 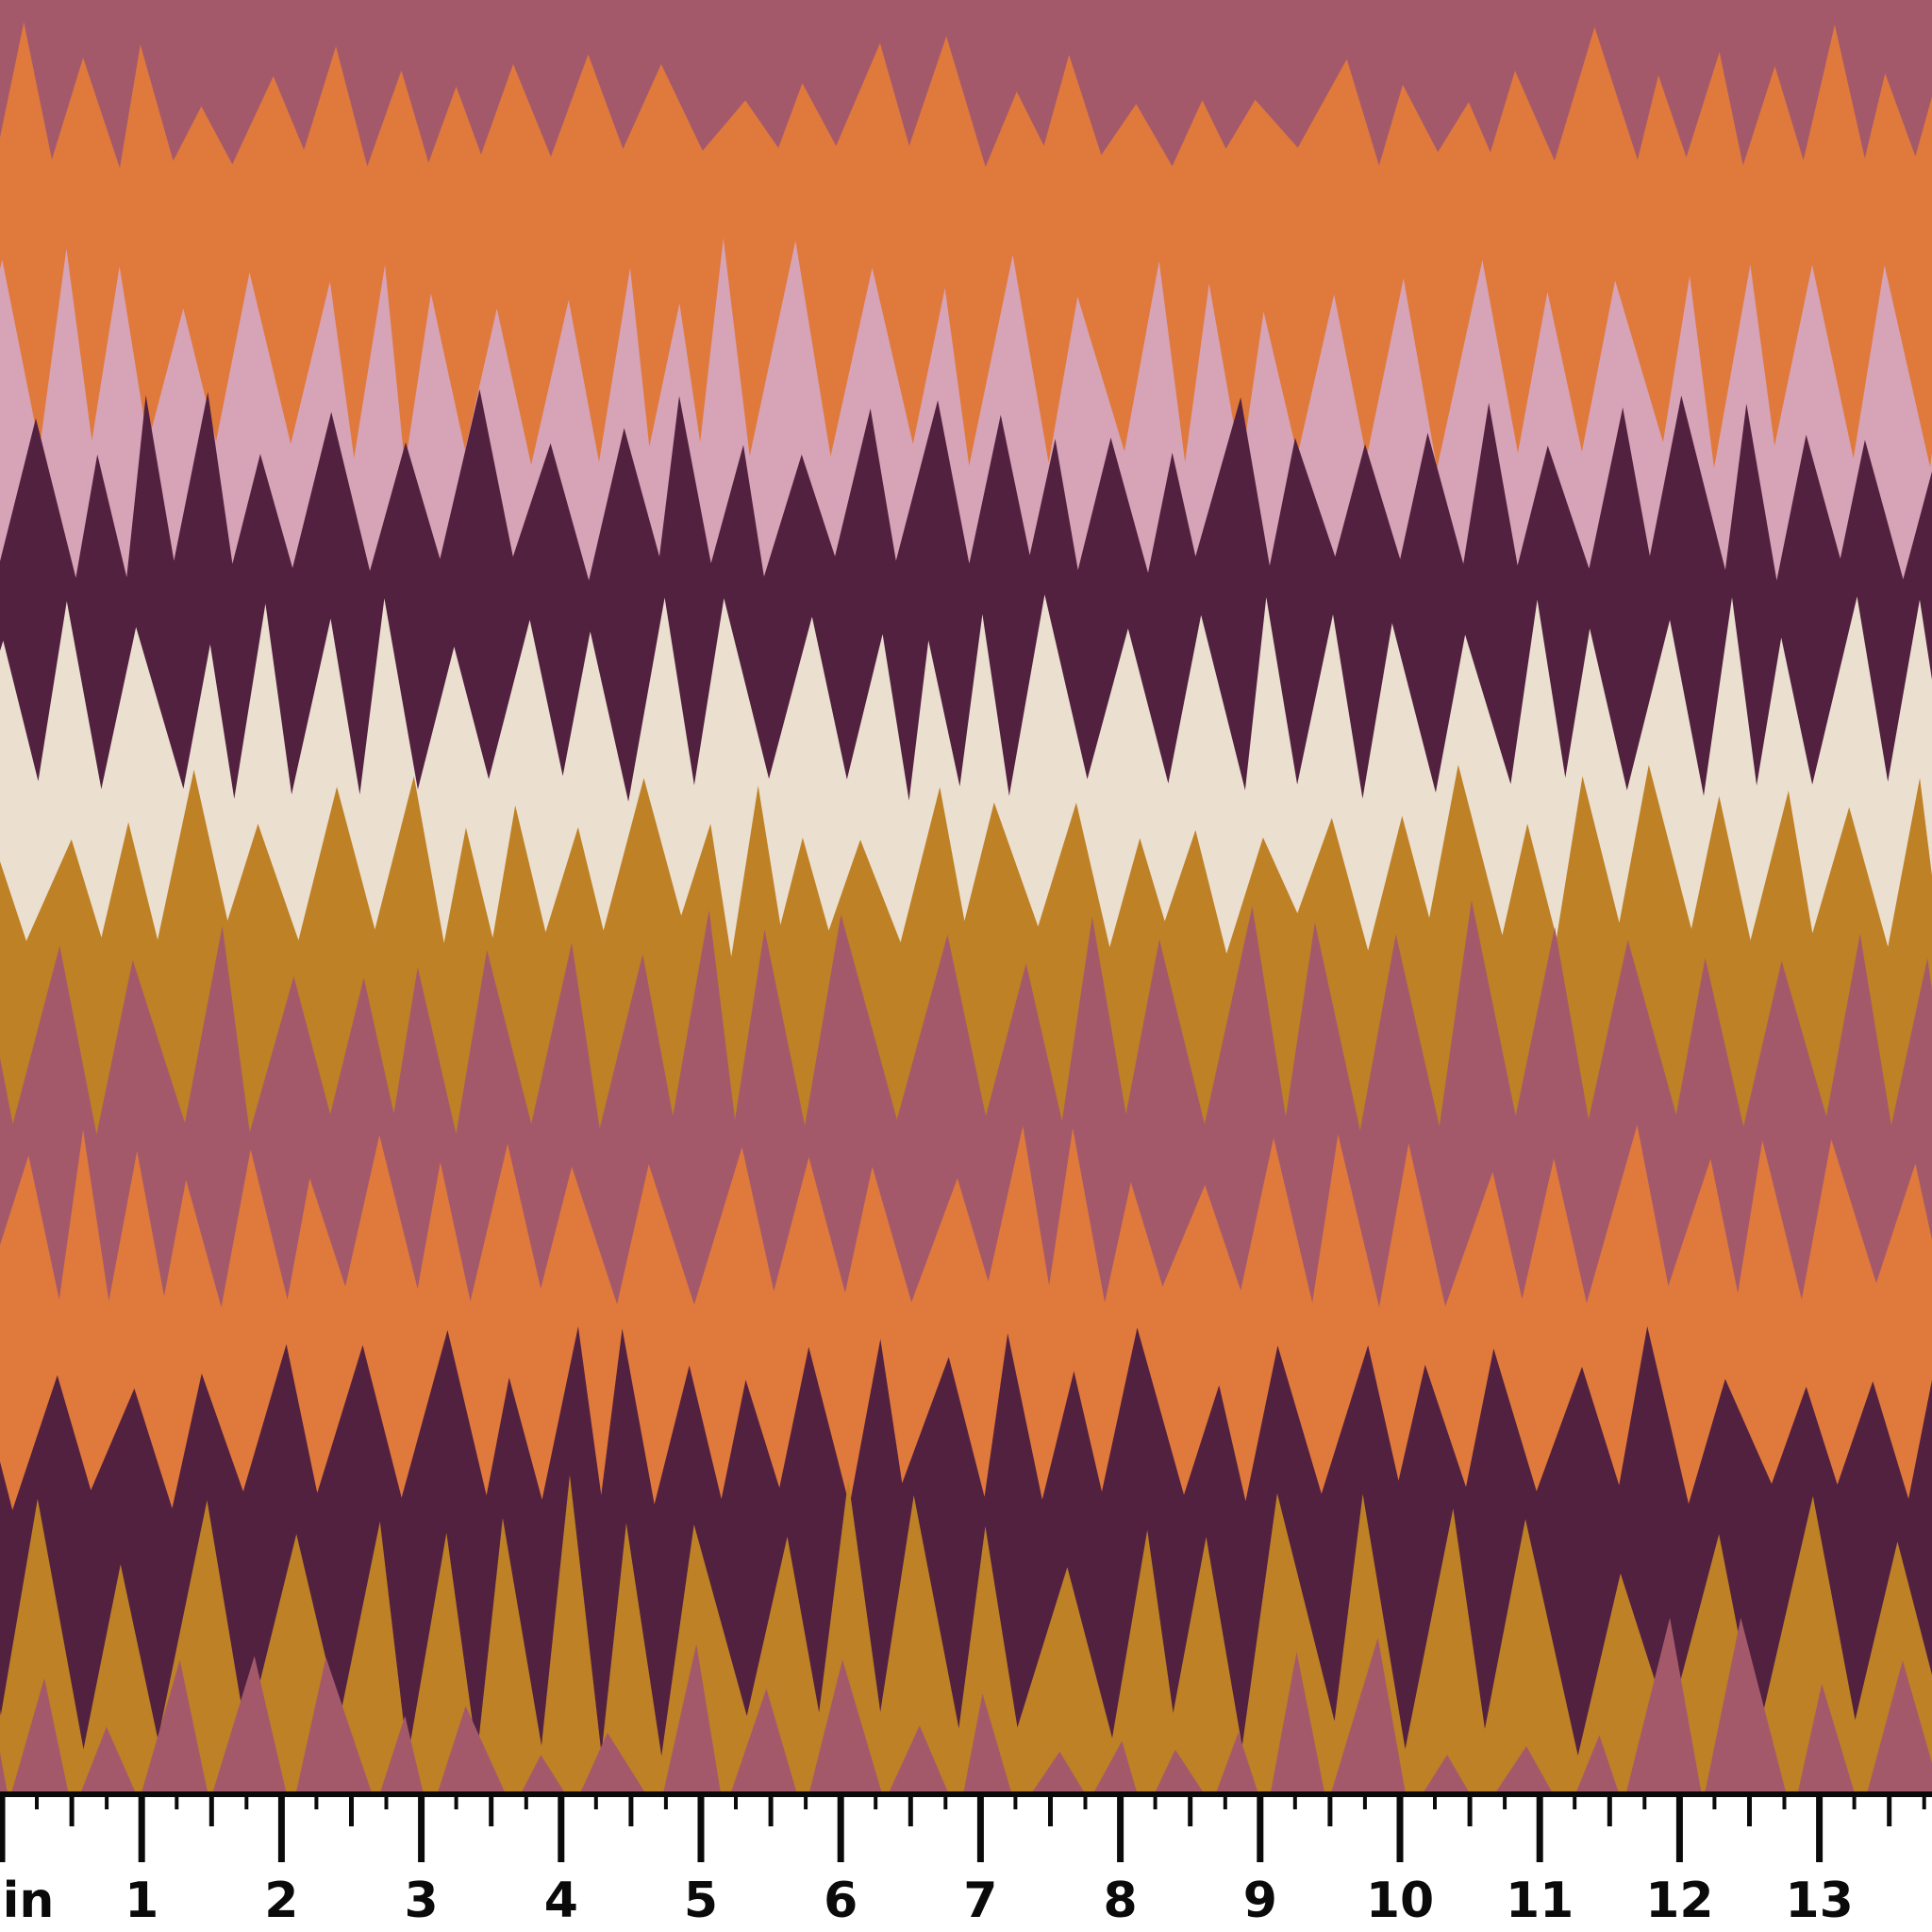 What do you see at coordinates (29, 1901) in the screenshot?
I see `ruler-unit-label: in` at bounding box center [29, 1901].